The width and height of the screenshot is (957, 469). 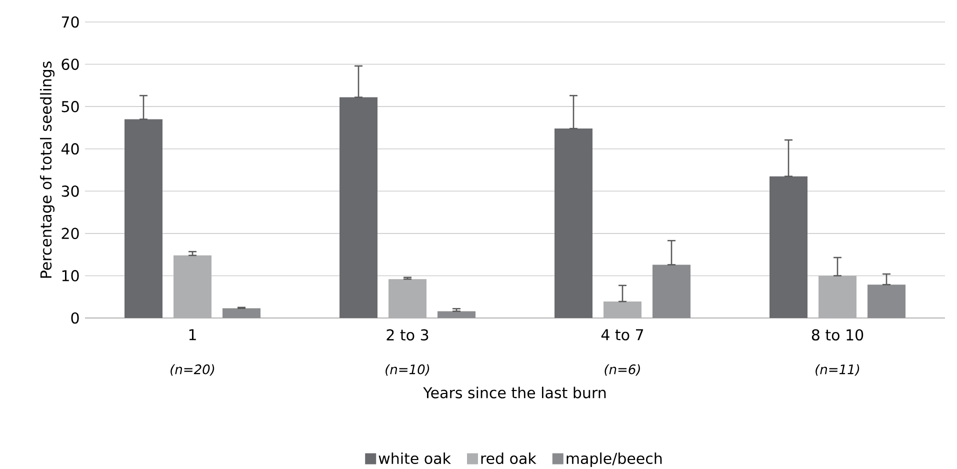 I want to click on legend-label: maple/beech, so click(x=614, y=459).